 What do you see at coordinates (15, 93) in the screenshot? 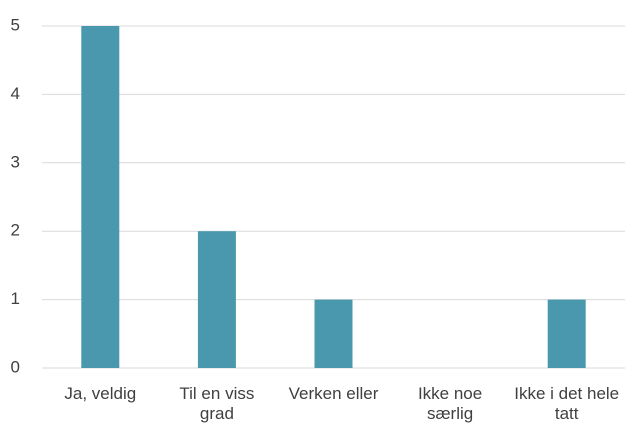
I see `y-tick-label: 4` at bounding box center [15, 93].